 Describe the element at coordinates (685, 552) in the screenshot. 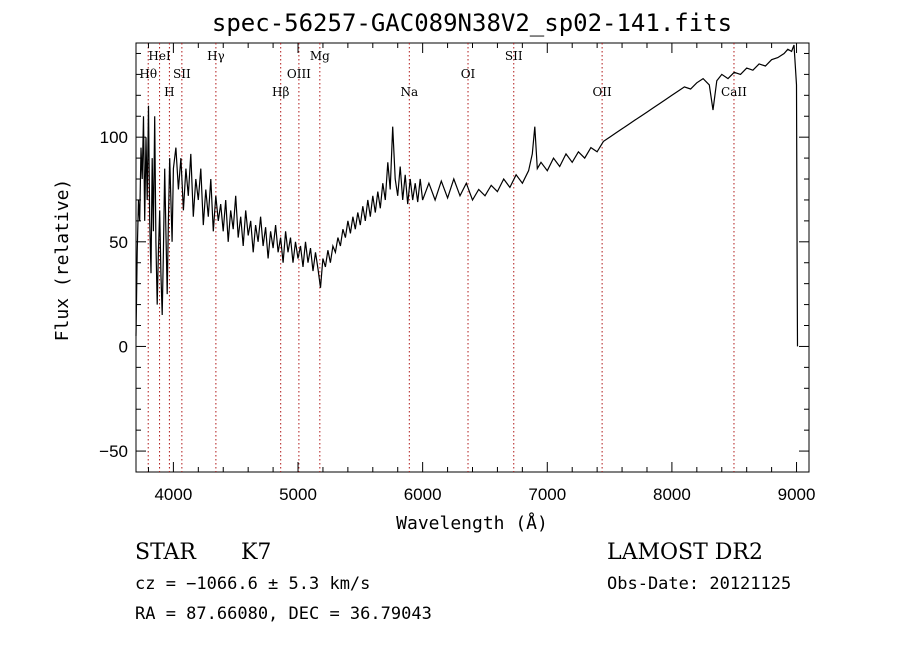

I see `survey-label: LAMOST DR2` at that location.